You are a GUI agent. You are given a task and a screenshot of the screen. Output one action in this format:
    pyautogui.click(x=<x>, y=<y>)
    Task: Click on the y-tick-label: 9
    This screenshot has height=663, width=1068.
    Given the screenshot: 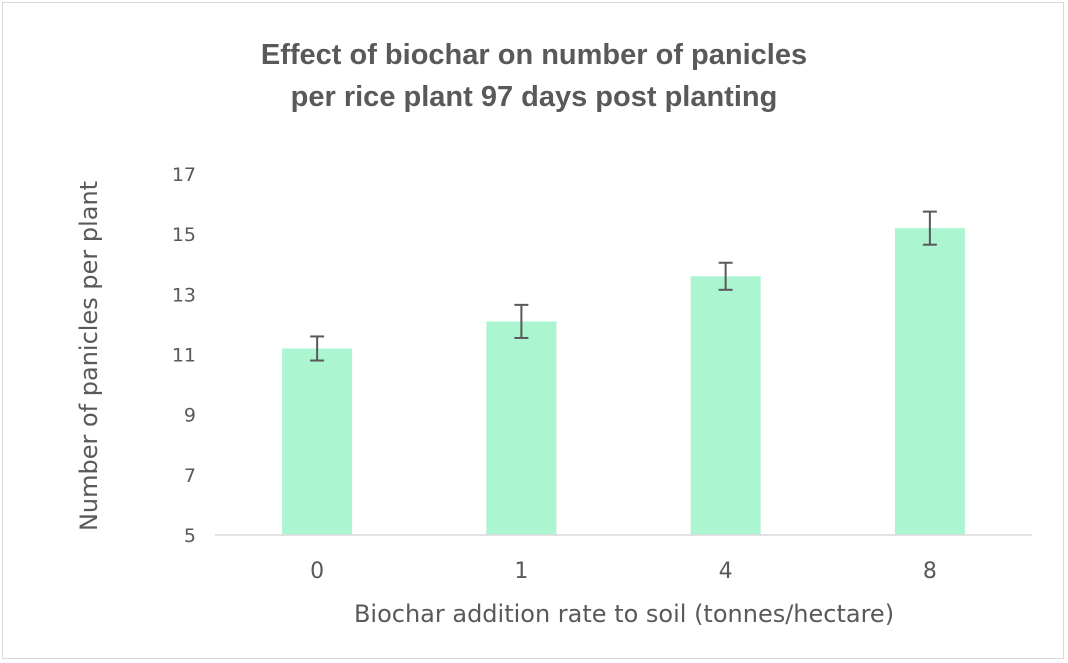 What is the action you would take?
    pyautogui.click(x=190, y=416)
    